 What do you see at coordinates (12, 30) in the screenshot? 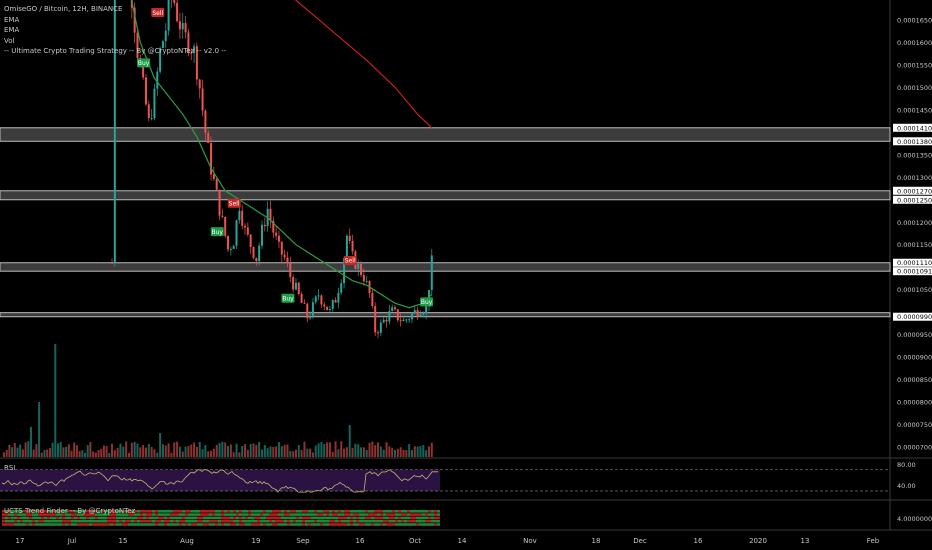
I see `ema-legend-2: EMA` at bounding box center [12, 30].